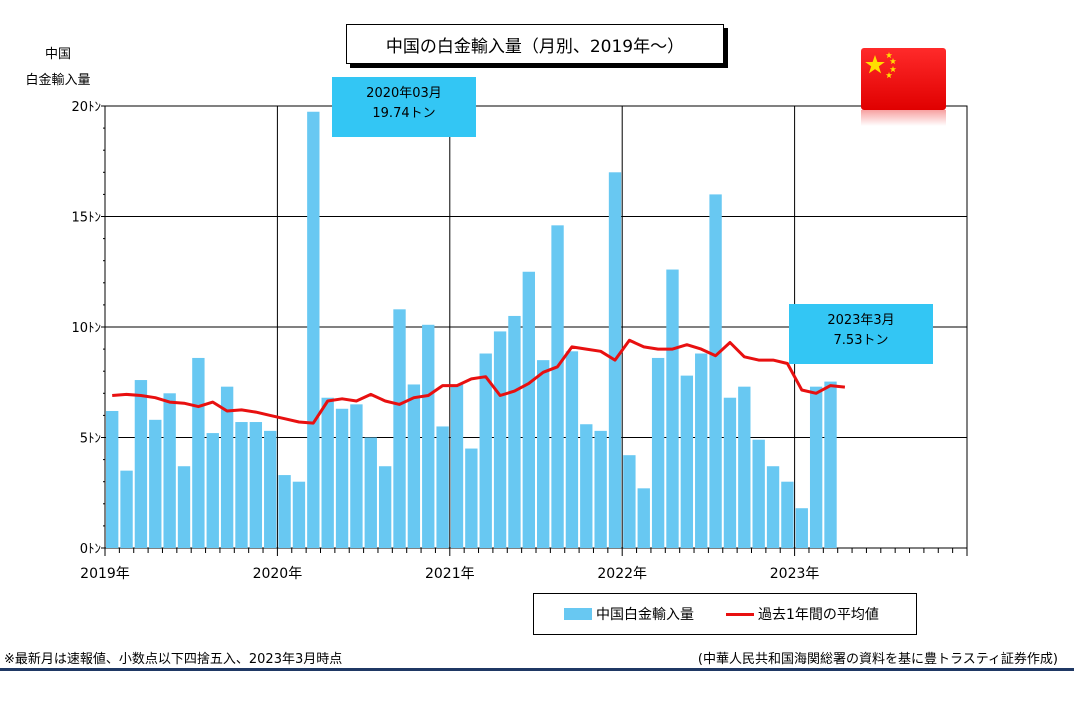 Image resolution: width=1074 pixels, height=707 pixels. Describe the element at coordinates (740, 614) in the screenshot. I see `legend-line-swatch` at that location.